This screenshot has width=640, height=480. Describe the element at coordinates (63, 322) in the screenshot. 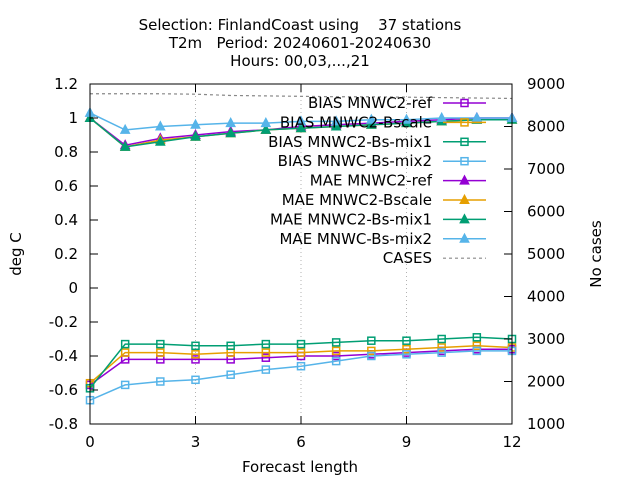

I see `y-tick-label: -0.2` at that location.